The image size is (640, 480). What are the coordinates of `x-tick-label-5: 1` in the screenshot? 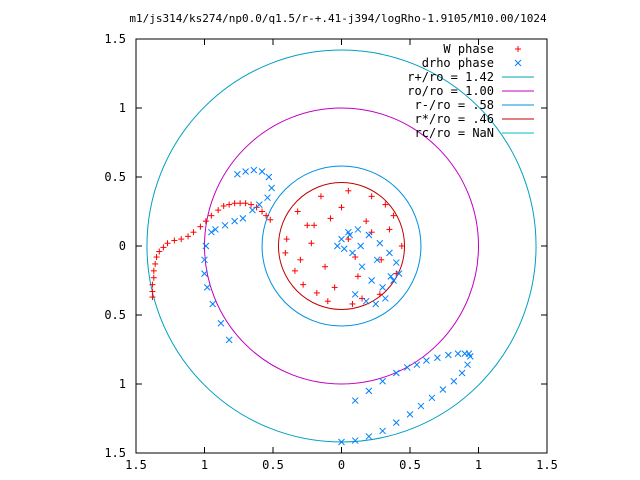 It's located at (478, 465).